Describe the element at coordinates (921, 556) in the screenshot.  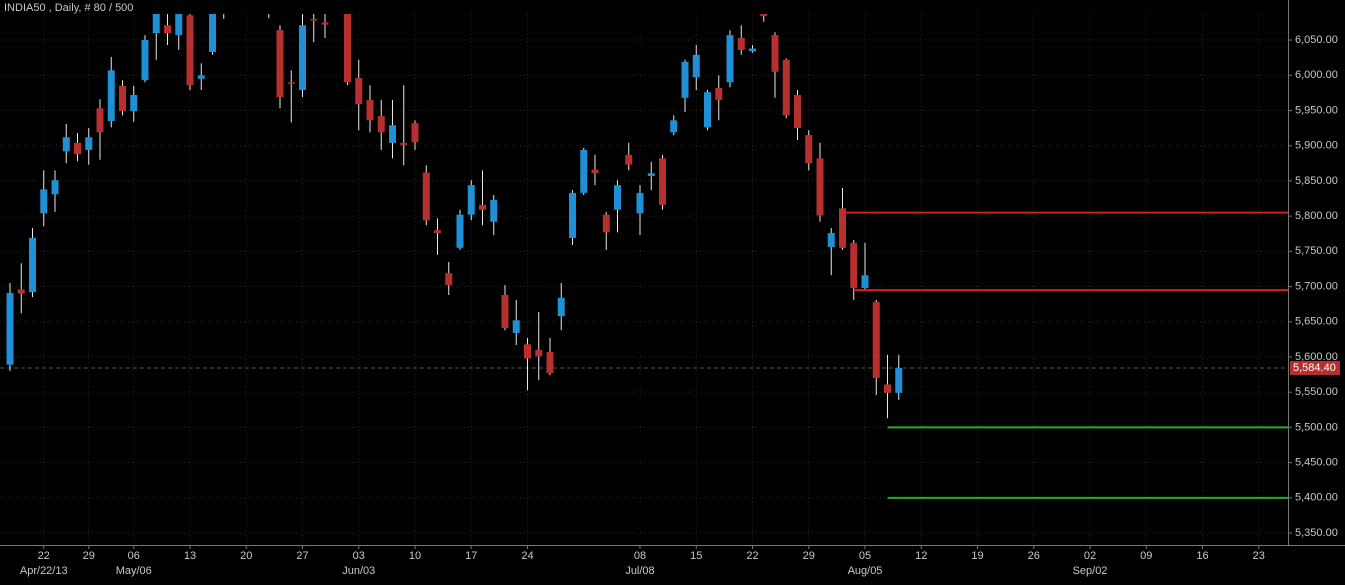
I see `x-tick-label: 12` at that location.